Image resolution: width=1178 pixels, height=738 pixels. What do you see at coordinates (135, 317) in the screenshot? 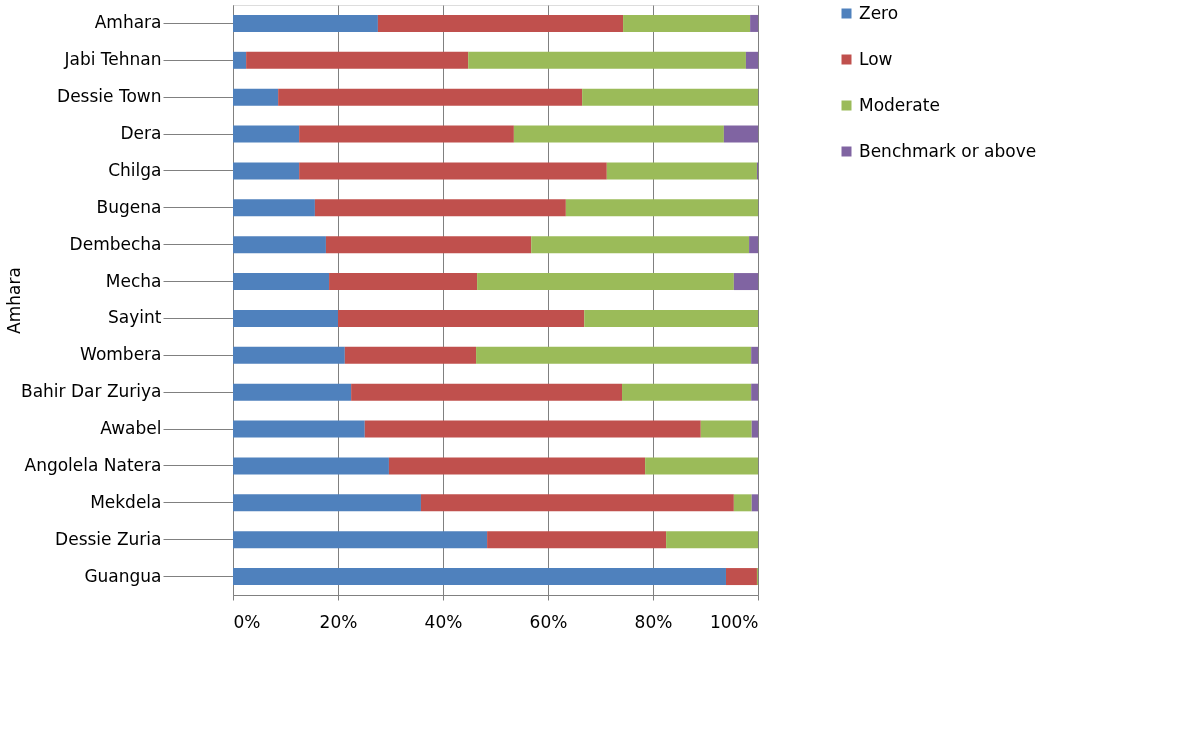
I see `y-tick-label: Sayint` at bounding box center [135, 317].